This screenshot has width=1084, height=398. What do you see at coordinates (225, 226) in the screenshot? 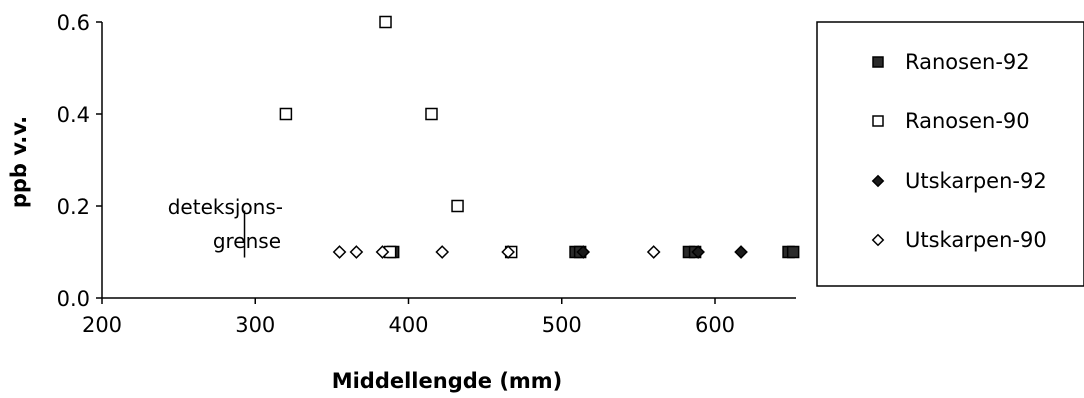
I see `detection-limit-annotation: deteksjons- grense` at bounding box center [225, 226].